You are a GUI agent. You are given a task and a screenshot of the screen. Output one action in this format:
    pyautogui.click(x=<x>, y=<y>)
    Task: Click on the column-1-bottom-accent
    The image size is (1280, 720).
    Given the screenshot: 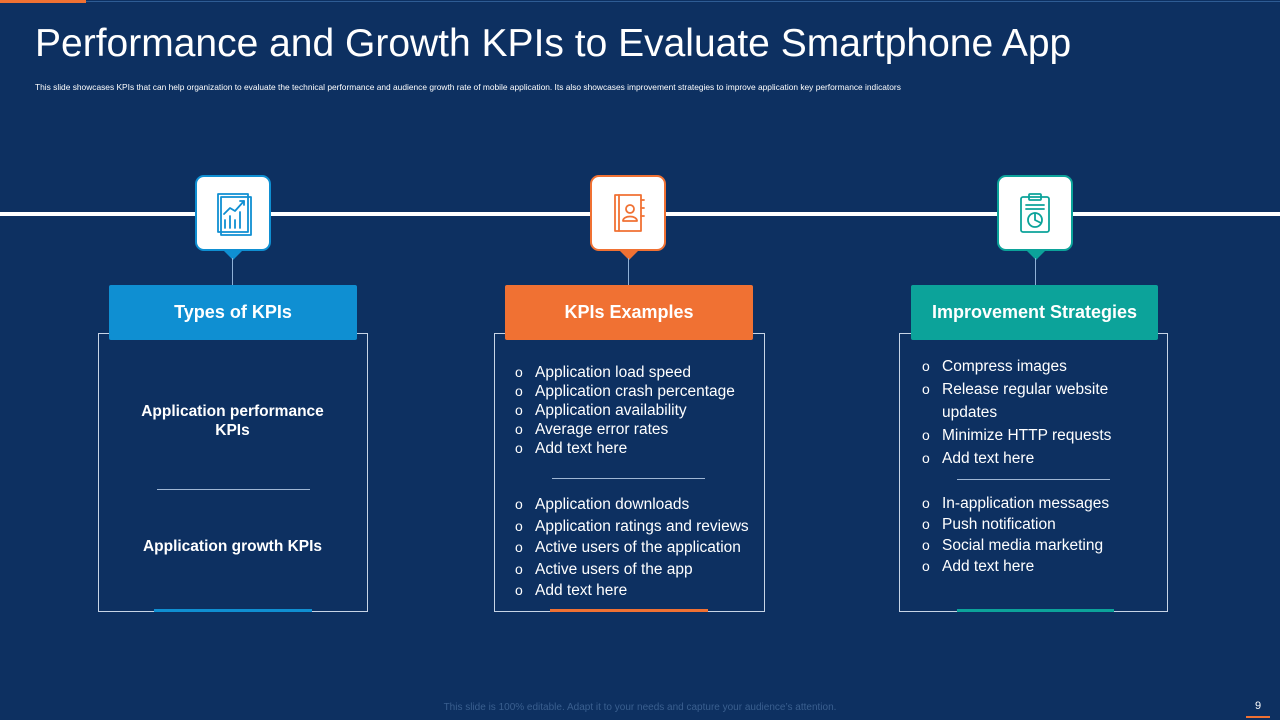 What is the action you would take?
    pyautogui.click(x=233, y=610)
    